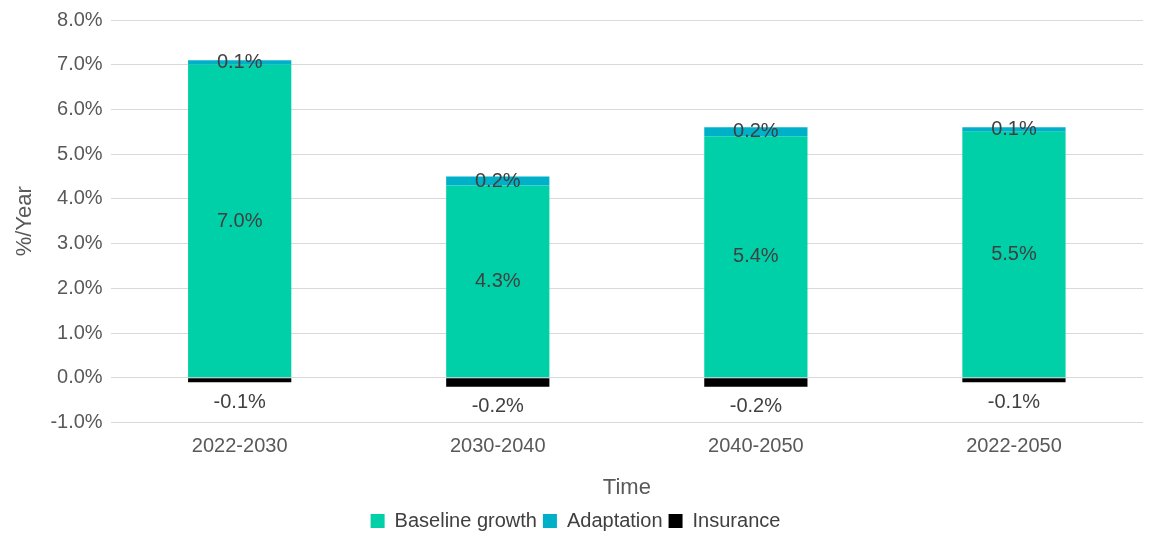 Image resolution: width=1151 pixels, height=545 pixels. Describe the element at coordinates (80, 242) in the screenshot. I see `y-tick-label: 3.0%` at that location.